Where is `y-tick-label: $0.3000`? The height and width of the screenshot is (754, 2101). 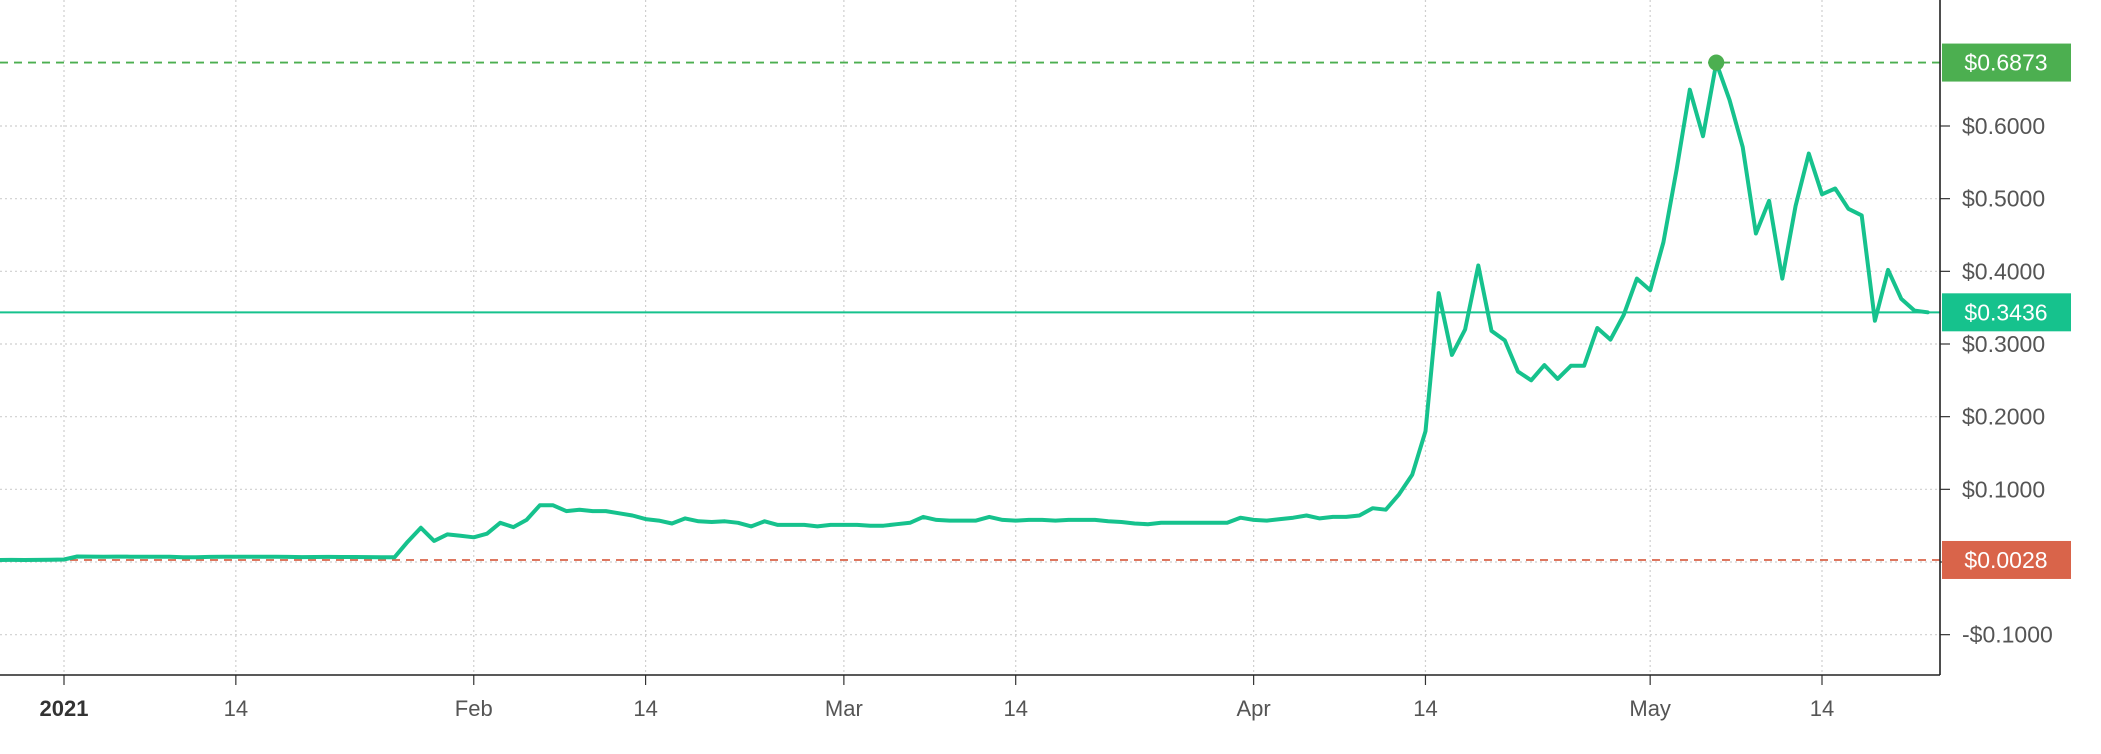 y-tick-label: $0.3000 is located at coordinates (2003, 344).